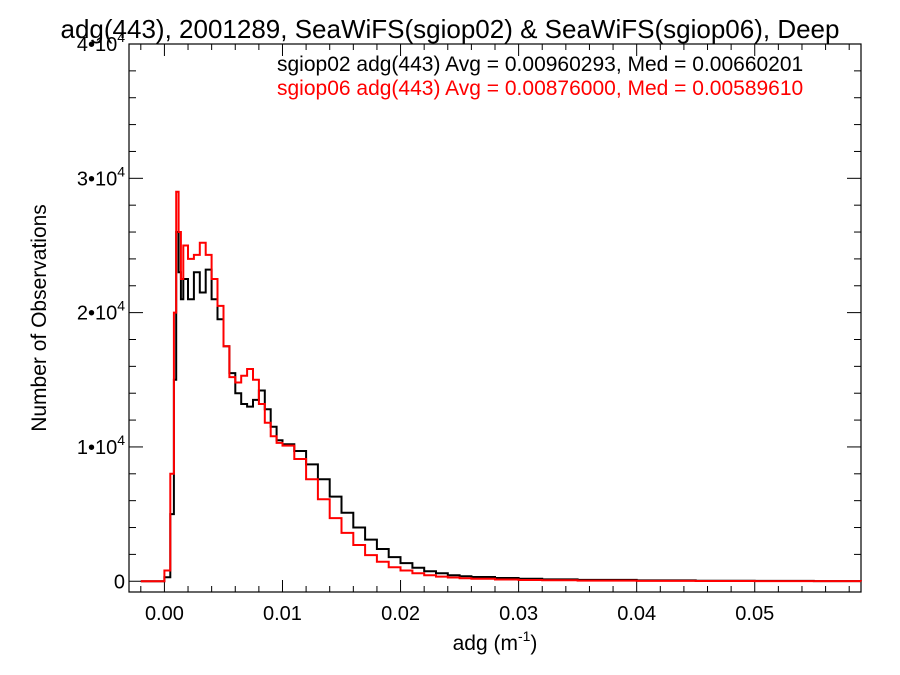  What do you see at coordinates (101, 311) in the screenshot?
I see `y-tick-label: 2•104` at bounding box center [101, 311].